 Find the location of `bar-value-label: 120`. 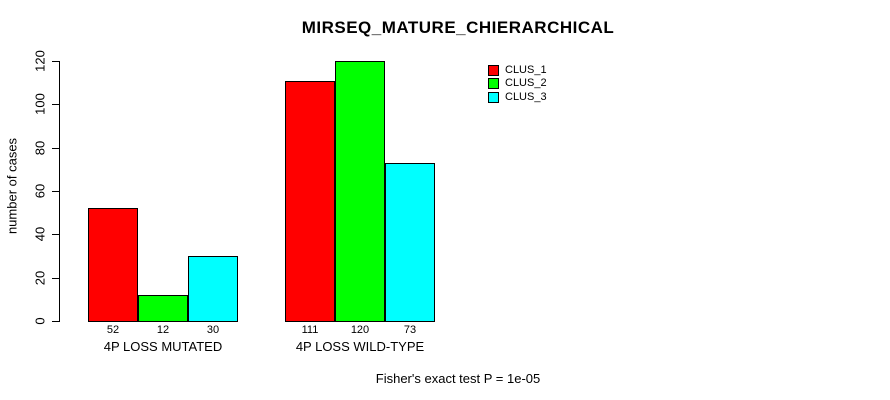

bar-value-label: 120 is located at coordinates (360, 330).